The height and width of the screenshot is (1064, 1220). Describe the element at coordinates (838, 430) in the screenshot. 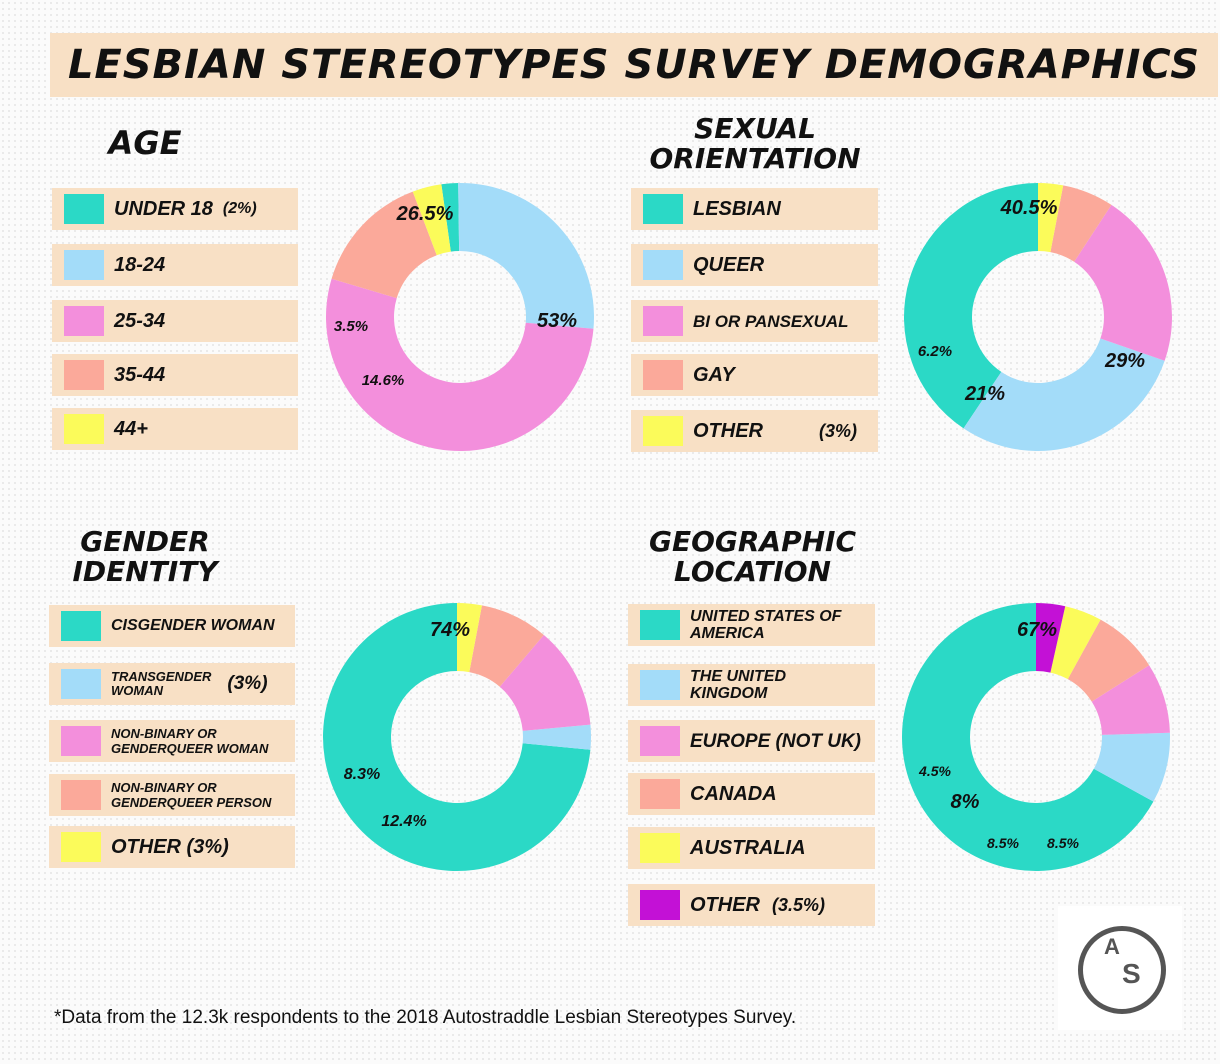

I see `legend-note: (3%)` at that location.